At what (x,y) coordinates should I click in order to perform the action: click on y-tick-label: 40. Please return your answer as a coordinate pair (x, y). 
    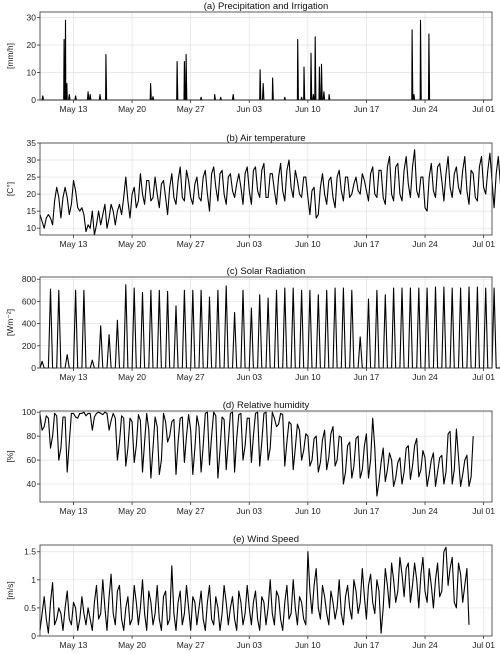
    Looking at the image, I should click on (32, 484).